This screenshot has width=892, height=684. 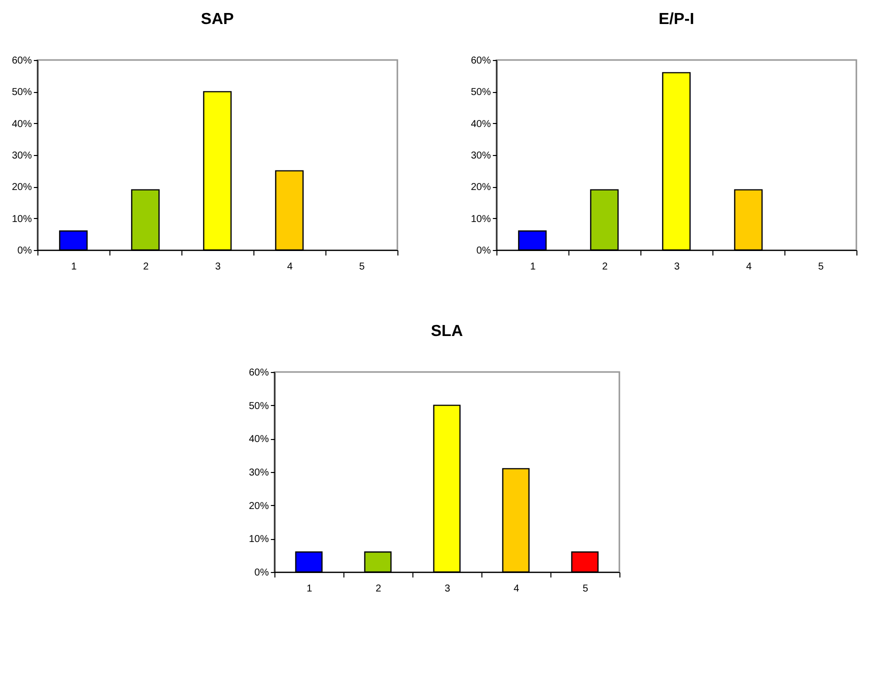 I want to click on chart-title: SLA, so click(x=447, y=331).